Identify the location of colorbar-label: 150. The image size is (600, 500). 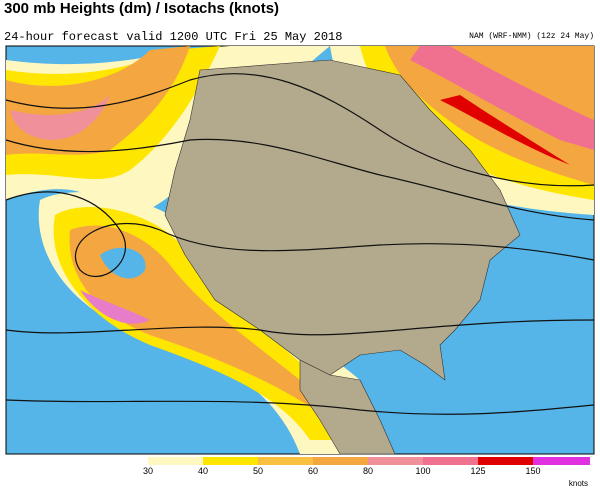
(532, 471).